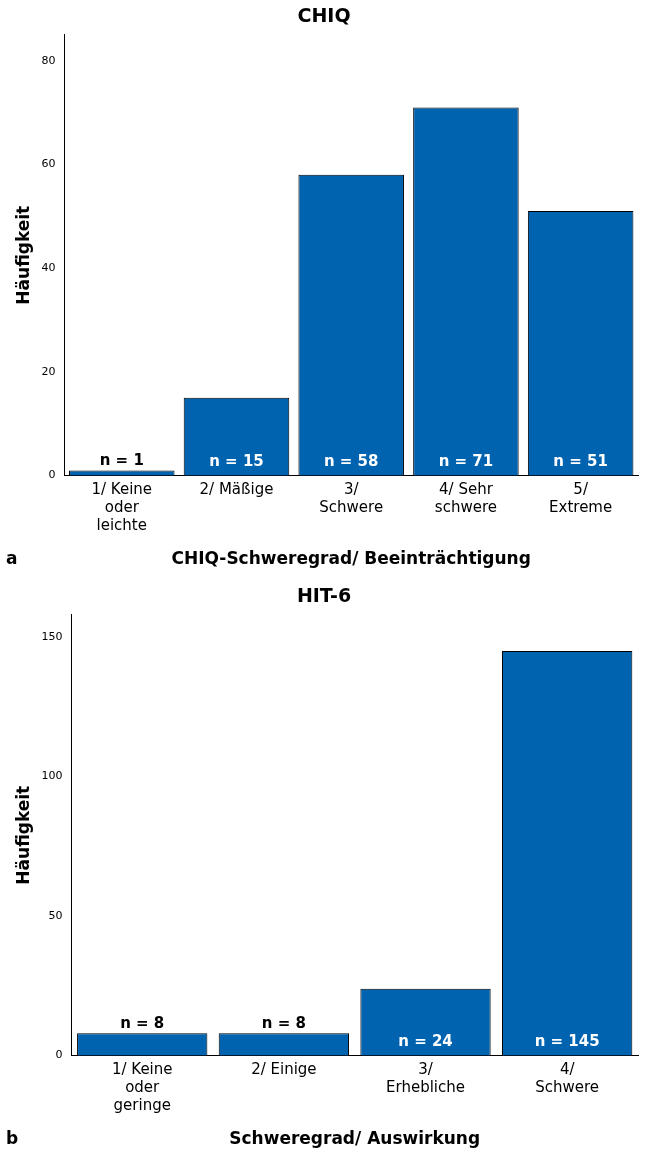  What do you see at coordinates (48, 268) in the screenshot?
I see `y-tick-label: 40` at bounding box center [48, 268].